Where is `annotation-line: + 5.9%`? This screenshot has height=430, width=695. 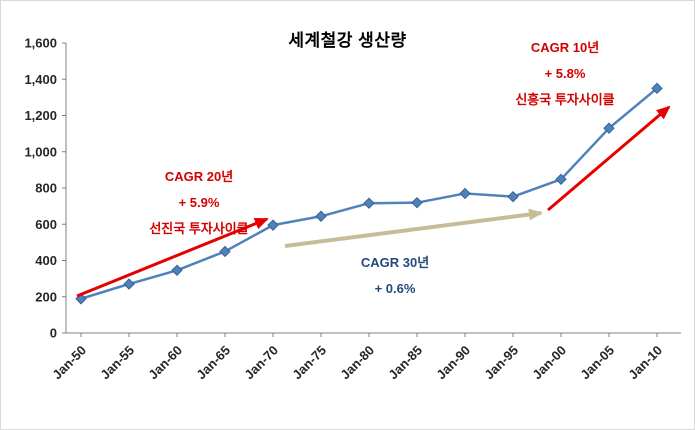
annotation-line: + 5.9% is located at coordinates (199, 202).